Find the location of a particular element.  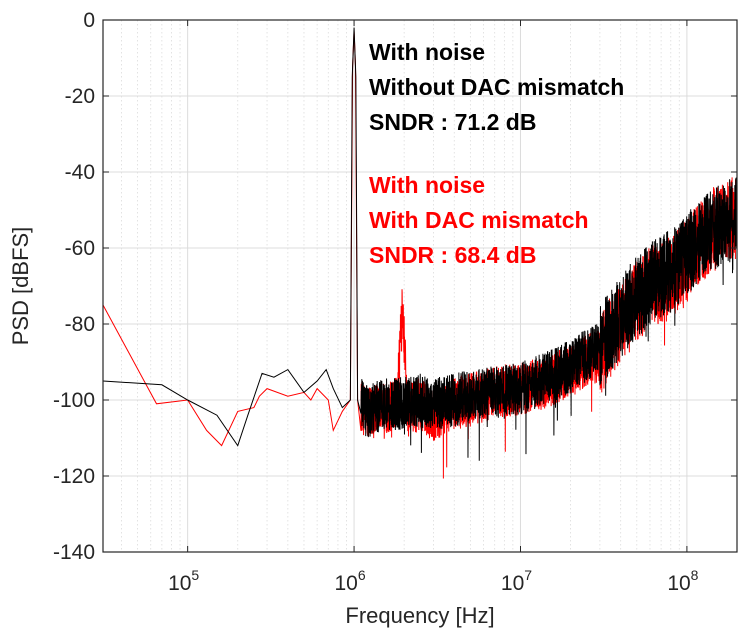

x-tick-label: 10⁷ is located at coordinates (516, 581).